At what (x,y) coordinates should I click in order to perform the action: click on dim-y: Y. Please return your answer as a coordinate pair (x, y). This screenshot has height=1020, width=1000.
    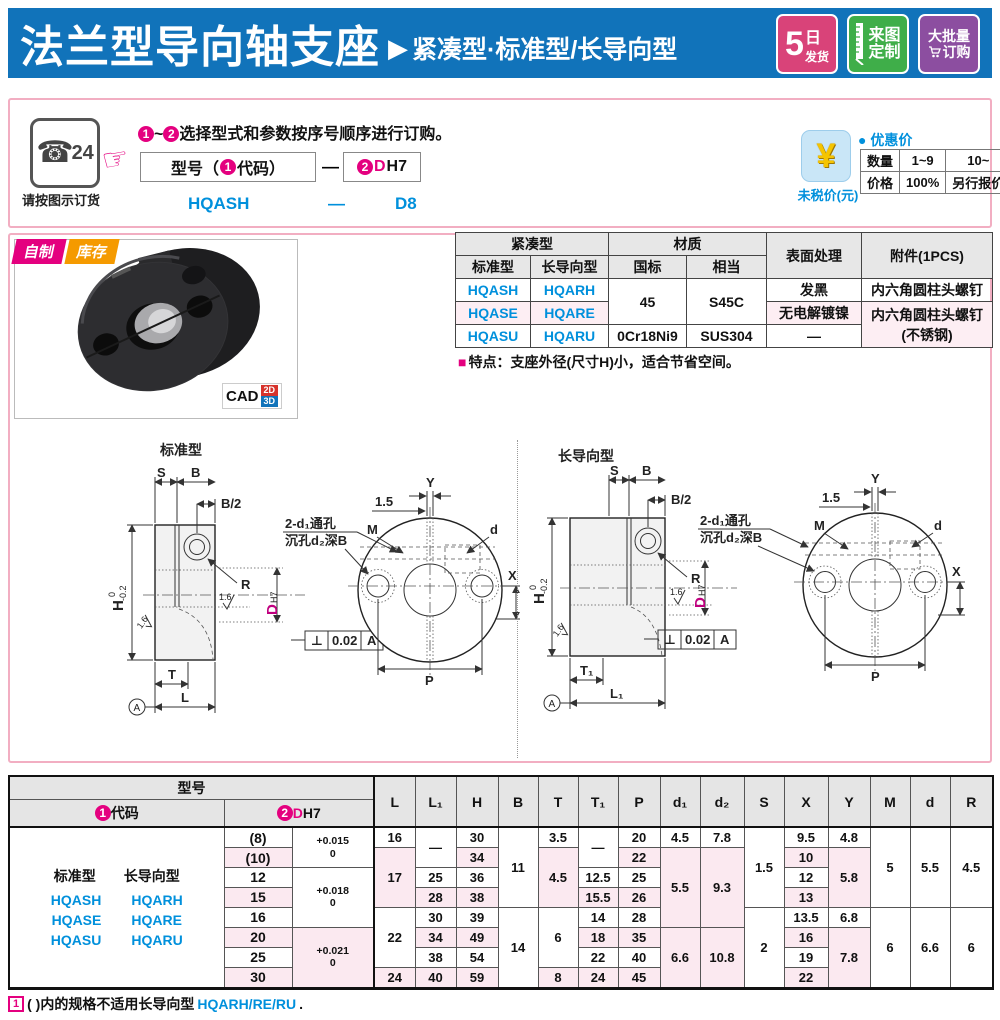
    Looking at the image, I should click on (430, 482).